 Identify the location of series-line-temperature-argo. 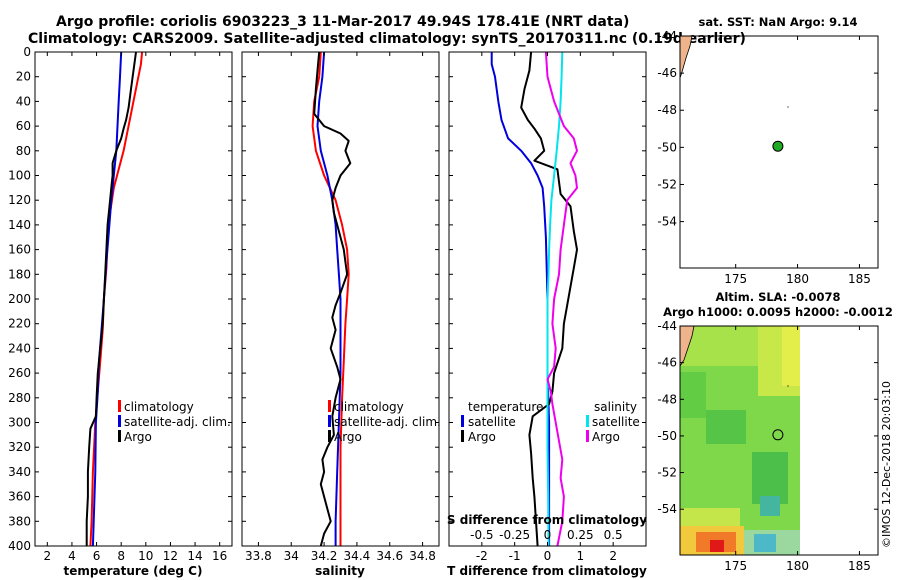
(549, 299).